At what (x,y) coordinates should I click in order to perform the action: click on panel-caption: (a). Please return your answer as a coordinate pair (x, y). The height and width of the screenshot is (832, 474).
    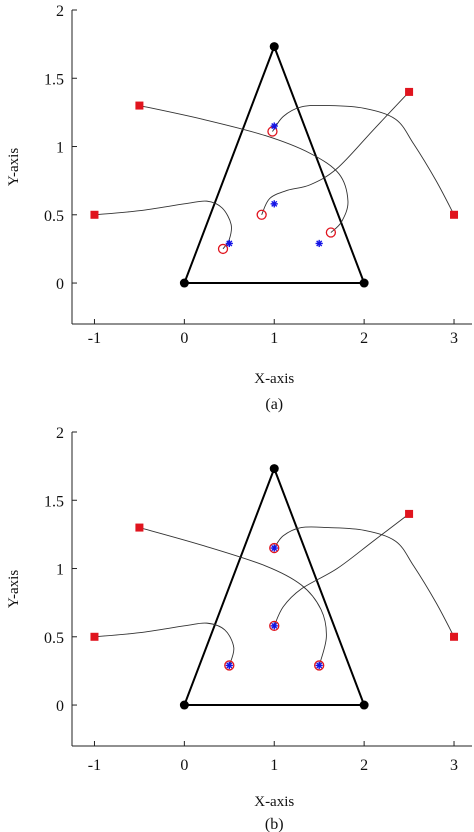
    Looking at the image, I should click on (274, 404).